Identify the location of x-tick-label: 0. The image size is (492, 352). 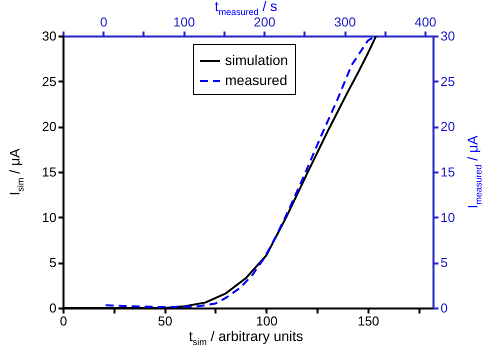
(64, 321).